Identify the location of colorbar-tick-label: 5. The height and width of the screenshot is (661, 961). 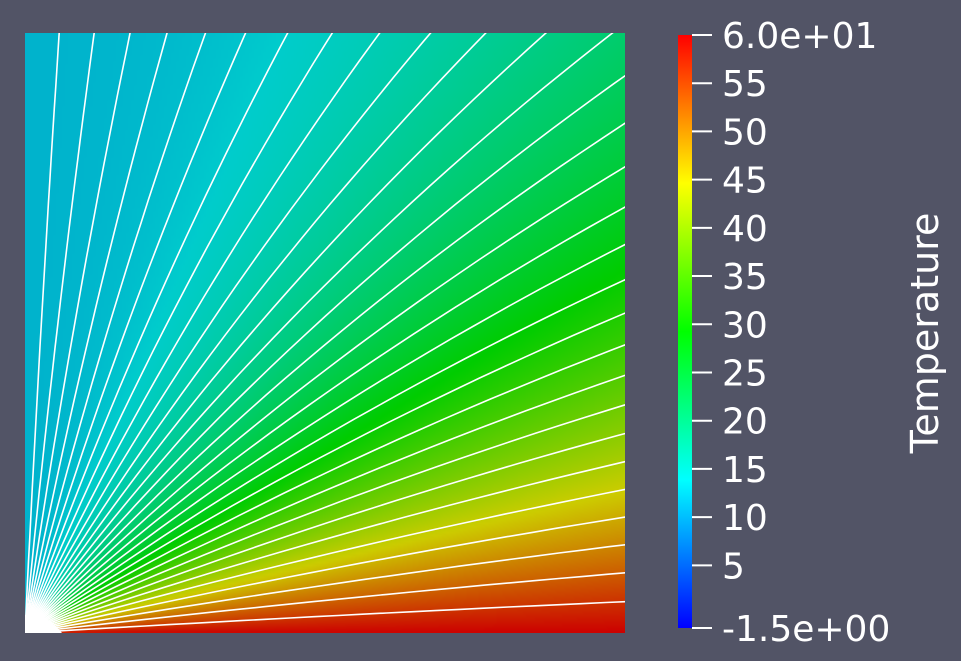
(733, 566).